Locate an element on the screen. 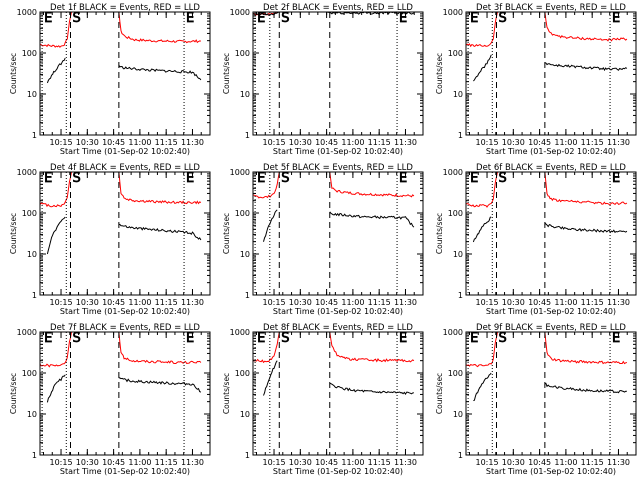 The height and width of the screenshot is (480, 640). panel-title: Det 3f BLACK = Events, RED = LLD is located at coordinates (551, 8).